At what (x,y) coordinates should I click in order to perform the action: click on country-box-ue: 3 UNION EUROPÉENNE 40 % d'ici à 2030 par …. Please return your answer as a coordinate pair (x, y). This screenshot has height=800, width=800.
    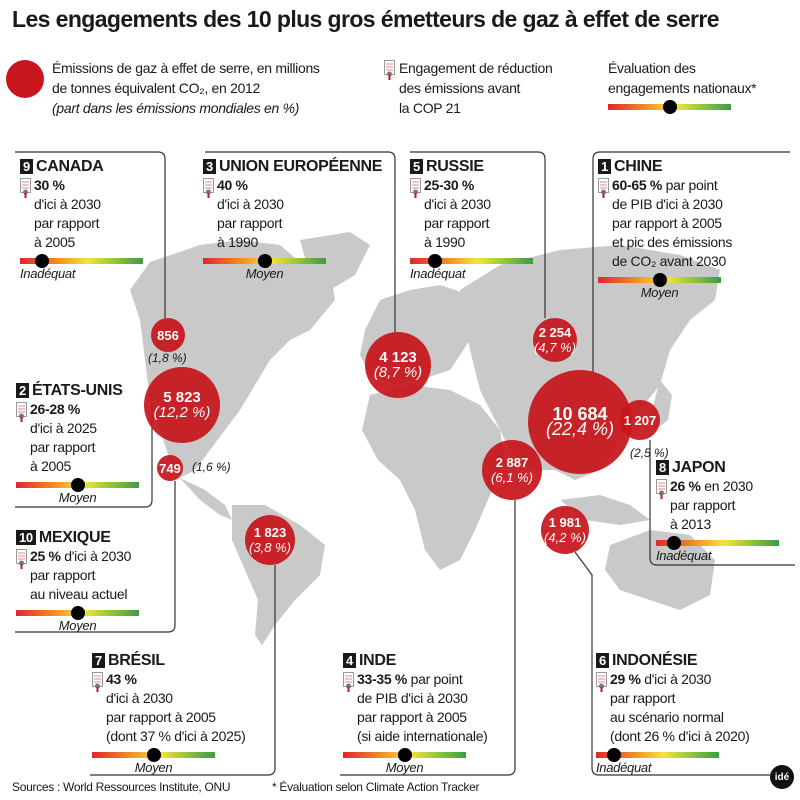
    Looking at the image, I should click on (292, 219).